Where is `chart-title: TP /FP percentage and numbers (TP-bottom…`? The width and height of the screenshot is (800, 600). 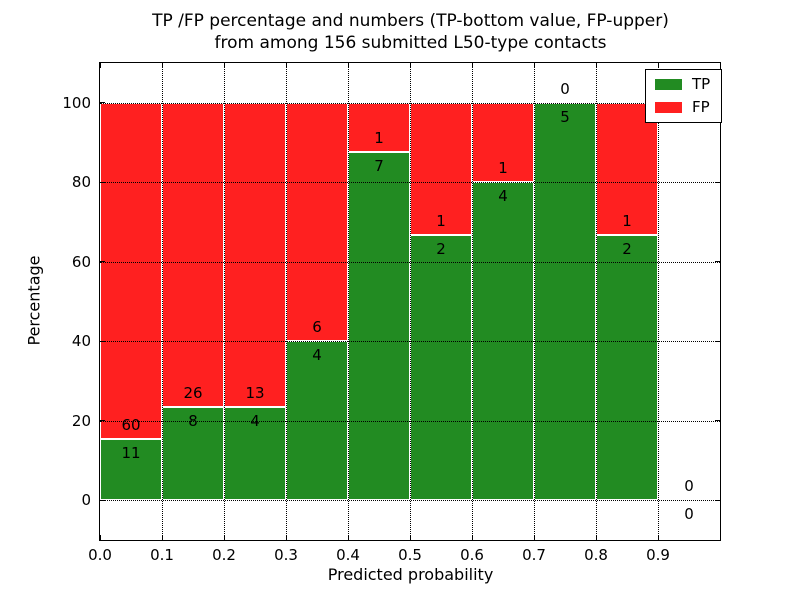
chart-title: TP /FP percentage and numbers (TP-bottom… is located at coordinates (410, 32).